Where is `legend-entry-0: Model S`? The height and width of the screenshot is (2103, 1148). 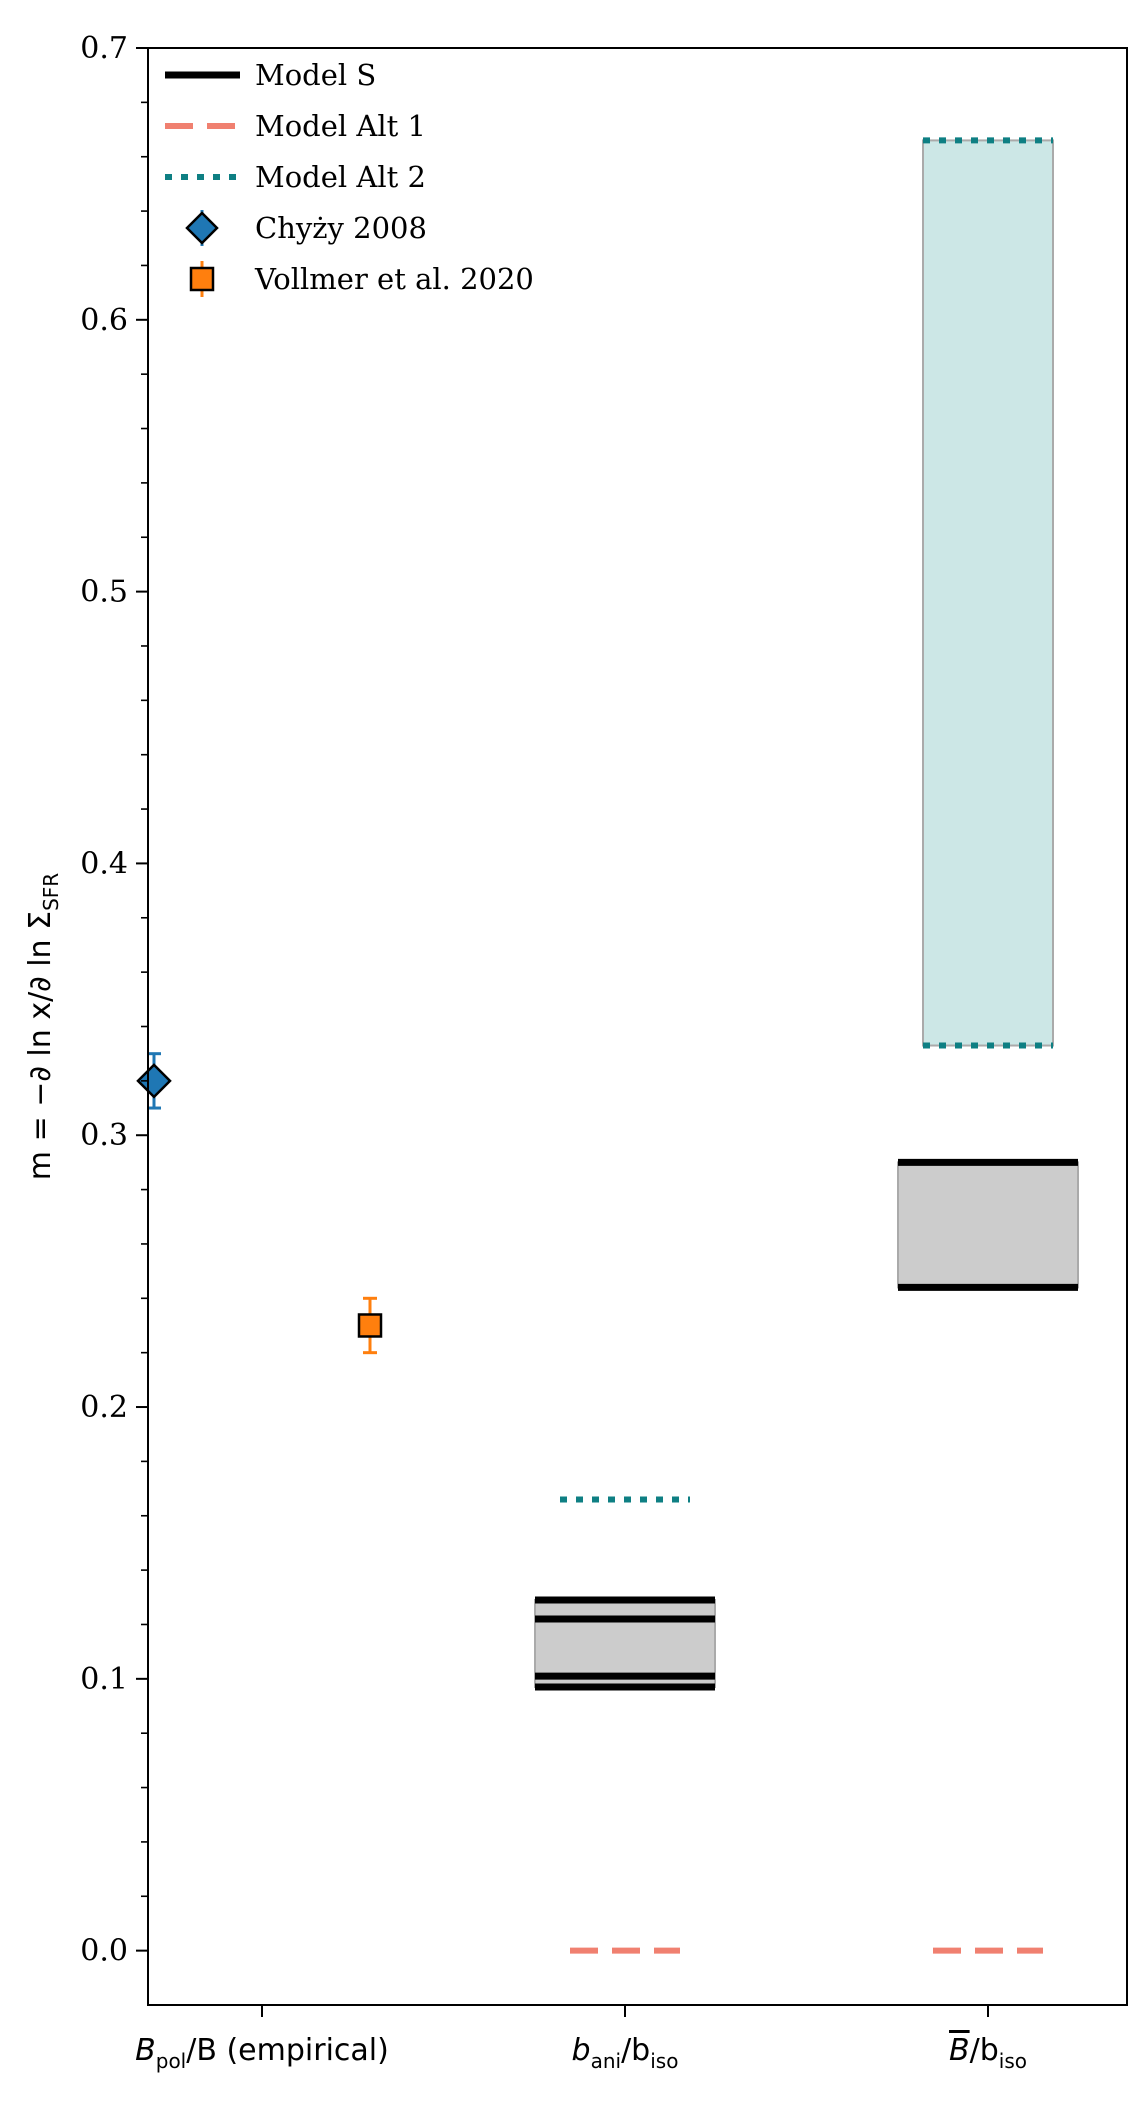 legend-entry-0: Model S is located at coordinates (270, 75).